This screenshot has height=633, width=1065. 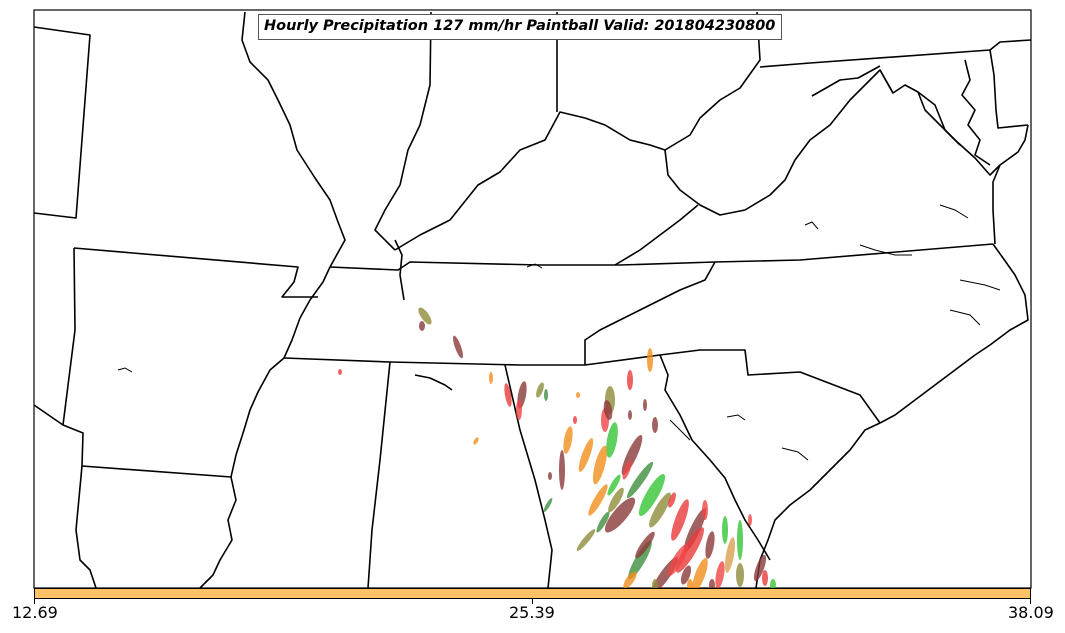 I want to click on delmarva-coast, so click(x=1010, y=184).